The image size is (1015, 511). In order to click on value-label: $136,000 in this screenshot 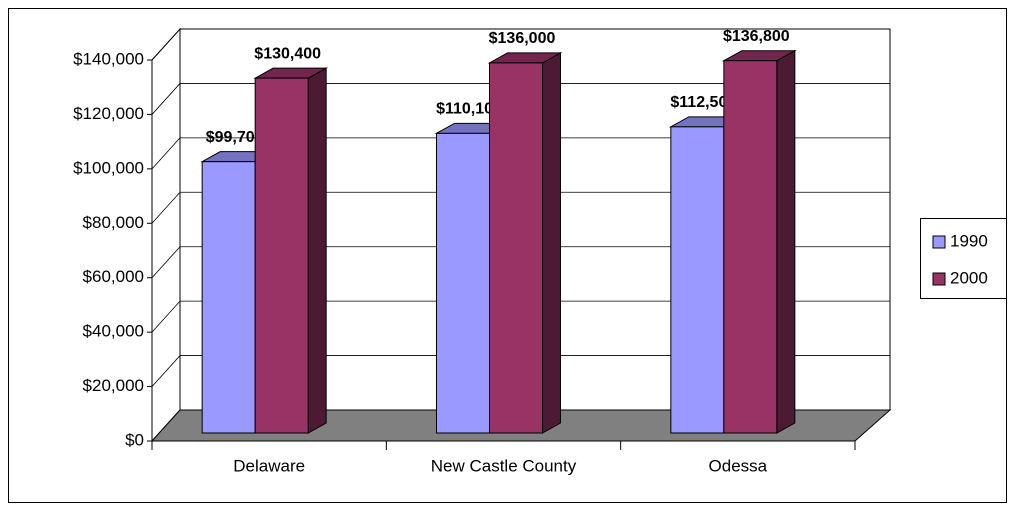, I will do `click(522, 38)`.